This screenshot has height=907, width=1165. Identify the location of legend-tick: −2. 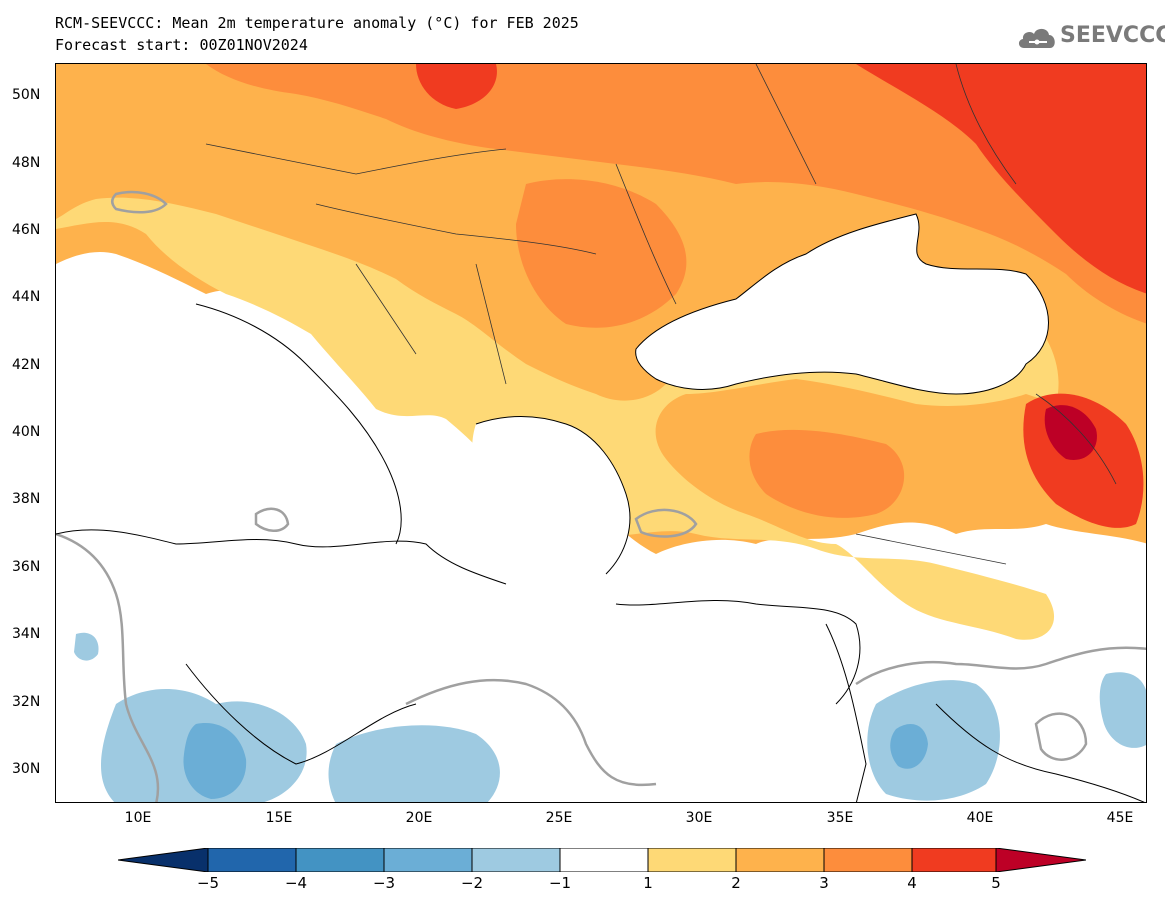
(472, 883).